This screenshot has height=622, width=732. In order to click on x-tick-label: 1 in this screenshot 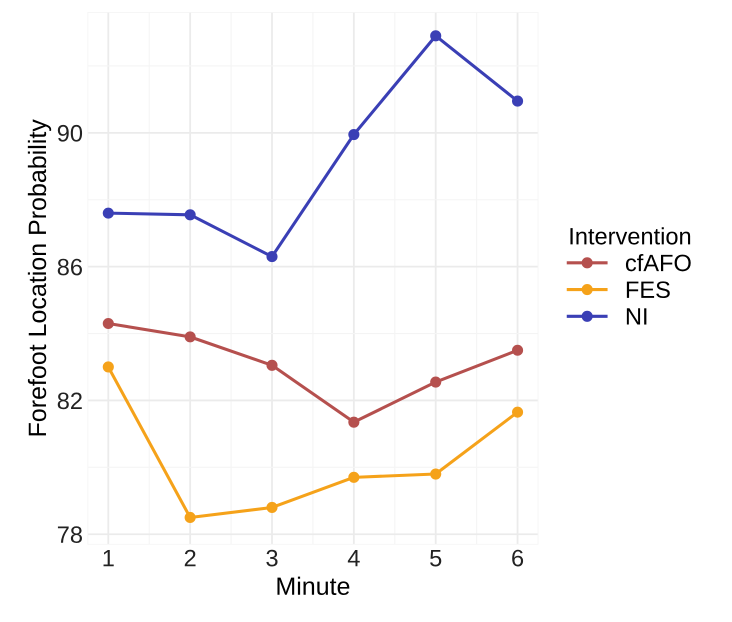, I will do `click(109, 558)`.